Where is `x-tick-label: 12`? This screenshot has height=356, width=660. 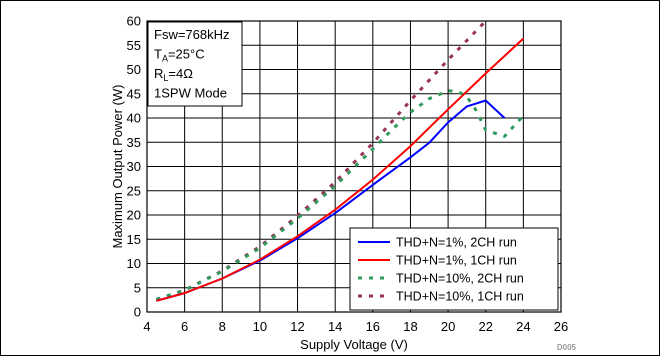 x-tick-label: 12 is located at coordinates (297, 326).